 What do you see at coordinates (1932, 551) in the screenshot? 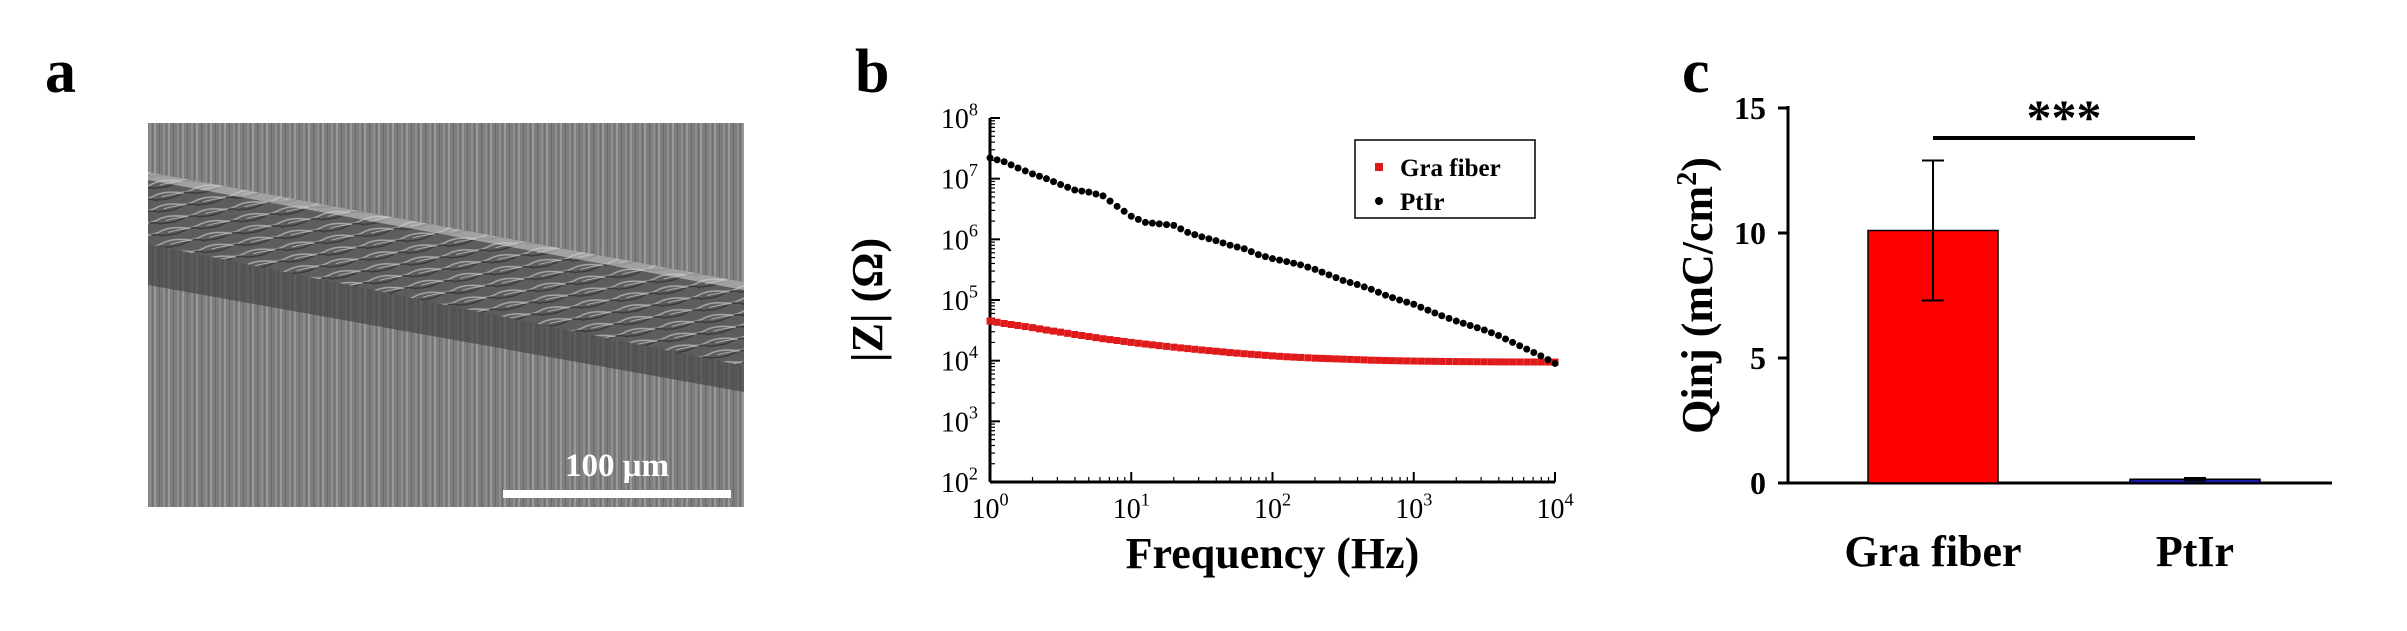
I see `category-label: Gra fiber` at bounding box center [1932, 551].